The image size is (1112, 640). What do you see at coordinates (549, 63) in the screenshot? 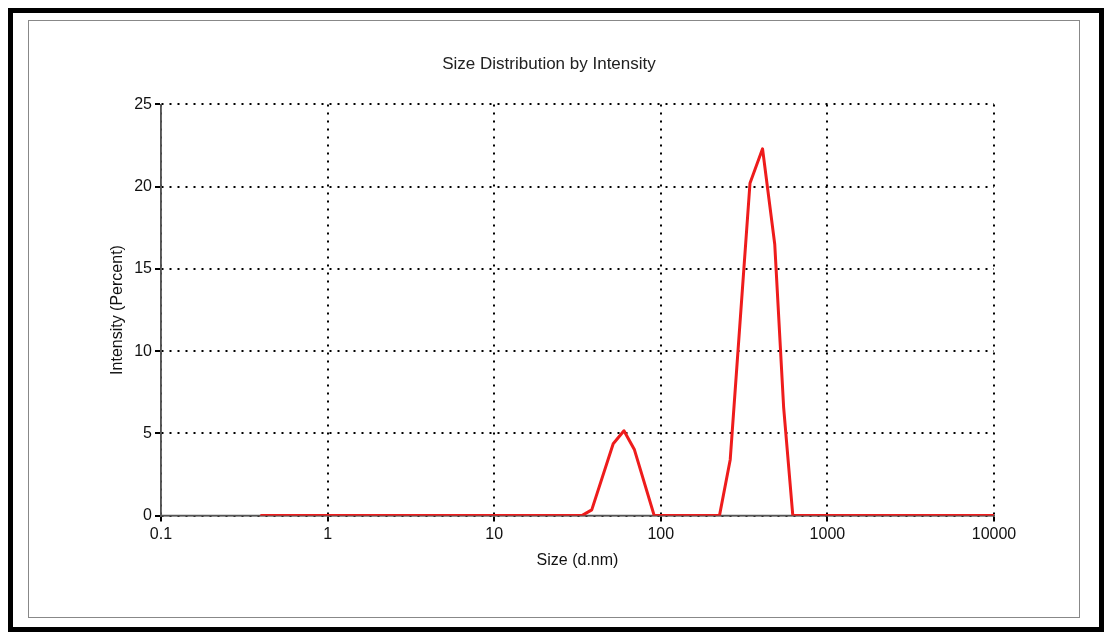
I see `chart-title: Size Distribution by Intensity` at bounding box center [549, 63].